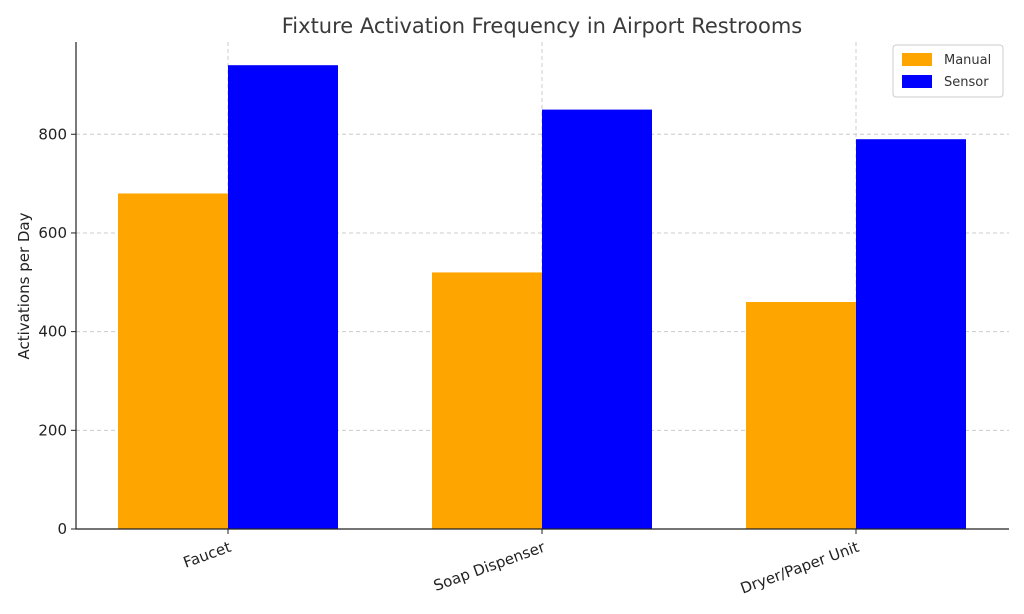  What do you see at coordinates (800, 568) in the screenshot?
I see `x-tick-label: Dryer/Paper Unit` at bounding box center [800, 568].